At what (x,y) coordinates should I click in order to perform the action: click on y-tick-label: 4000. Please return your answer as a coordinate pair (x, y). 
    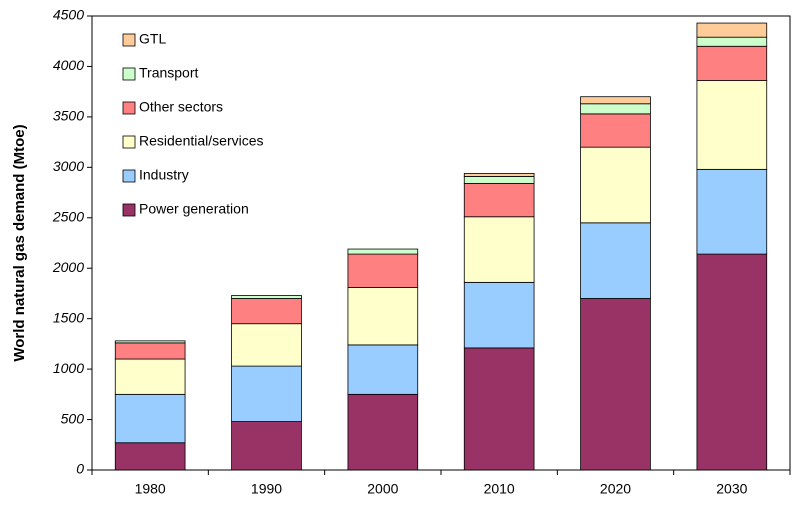
    Looking at the image, I should click on (68, 65).